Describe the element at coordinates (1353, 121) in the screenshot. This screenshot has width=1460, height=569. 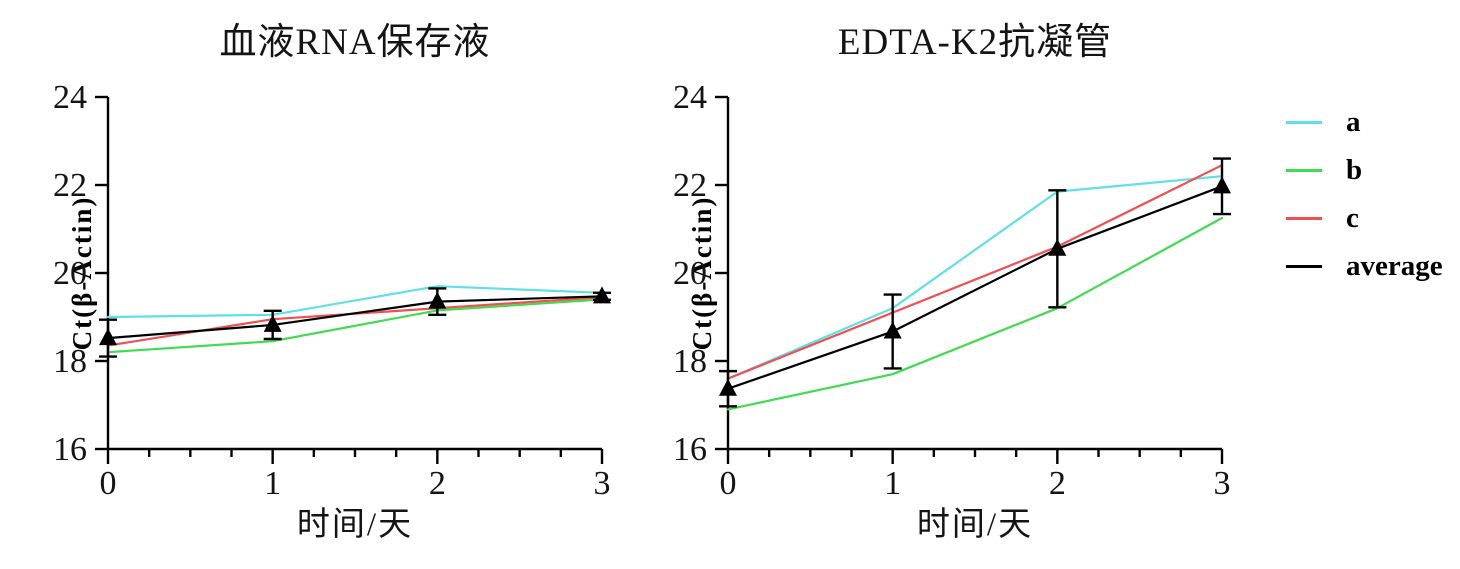
I see `legend-label-a: a` at that location.